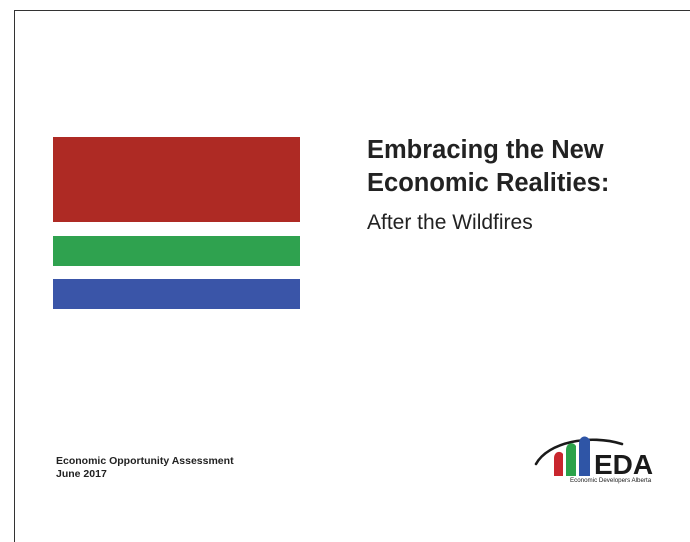 This screenshot has height=542, width=690. I want to click on page-border-left, so click(14, 276).